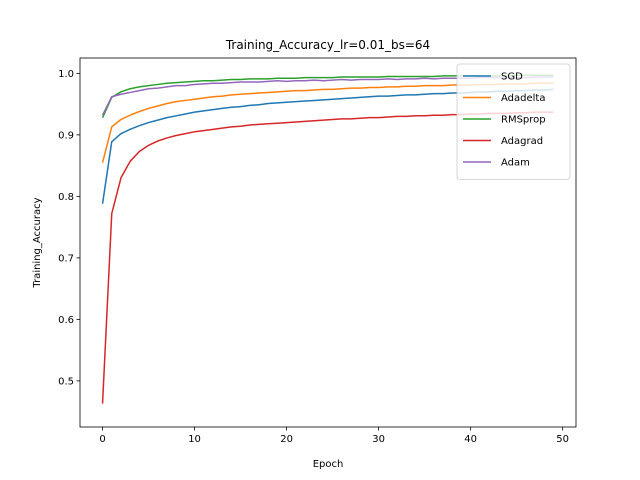  What do you see at coordinates (327, 45) in the screenshot?
I see `chart-title: Training_Accuracy_lr=0.01_bs=64` at bounding box center [327, 45].